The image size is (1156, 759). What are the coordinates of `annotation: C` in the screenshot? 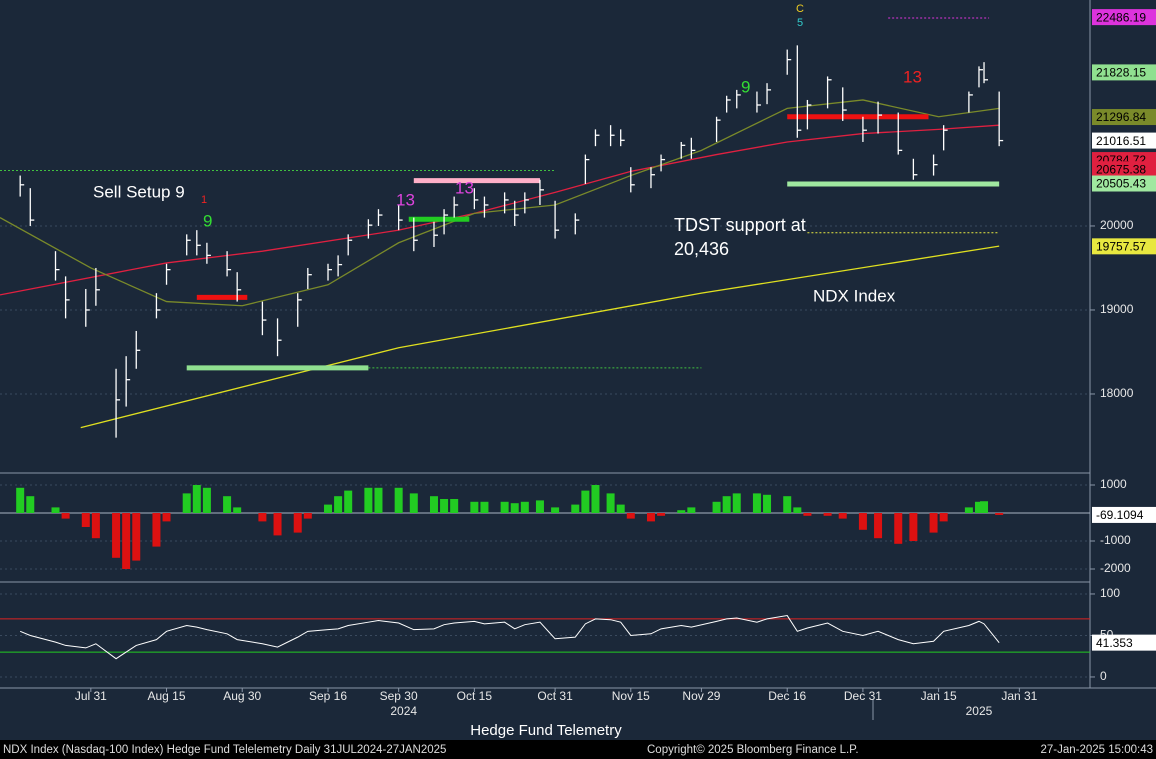 It's located at (800, 9).